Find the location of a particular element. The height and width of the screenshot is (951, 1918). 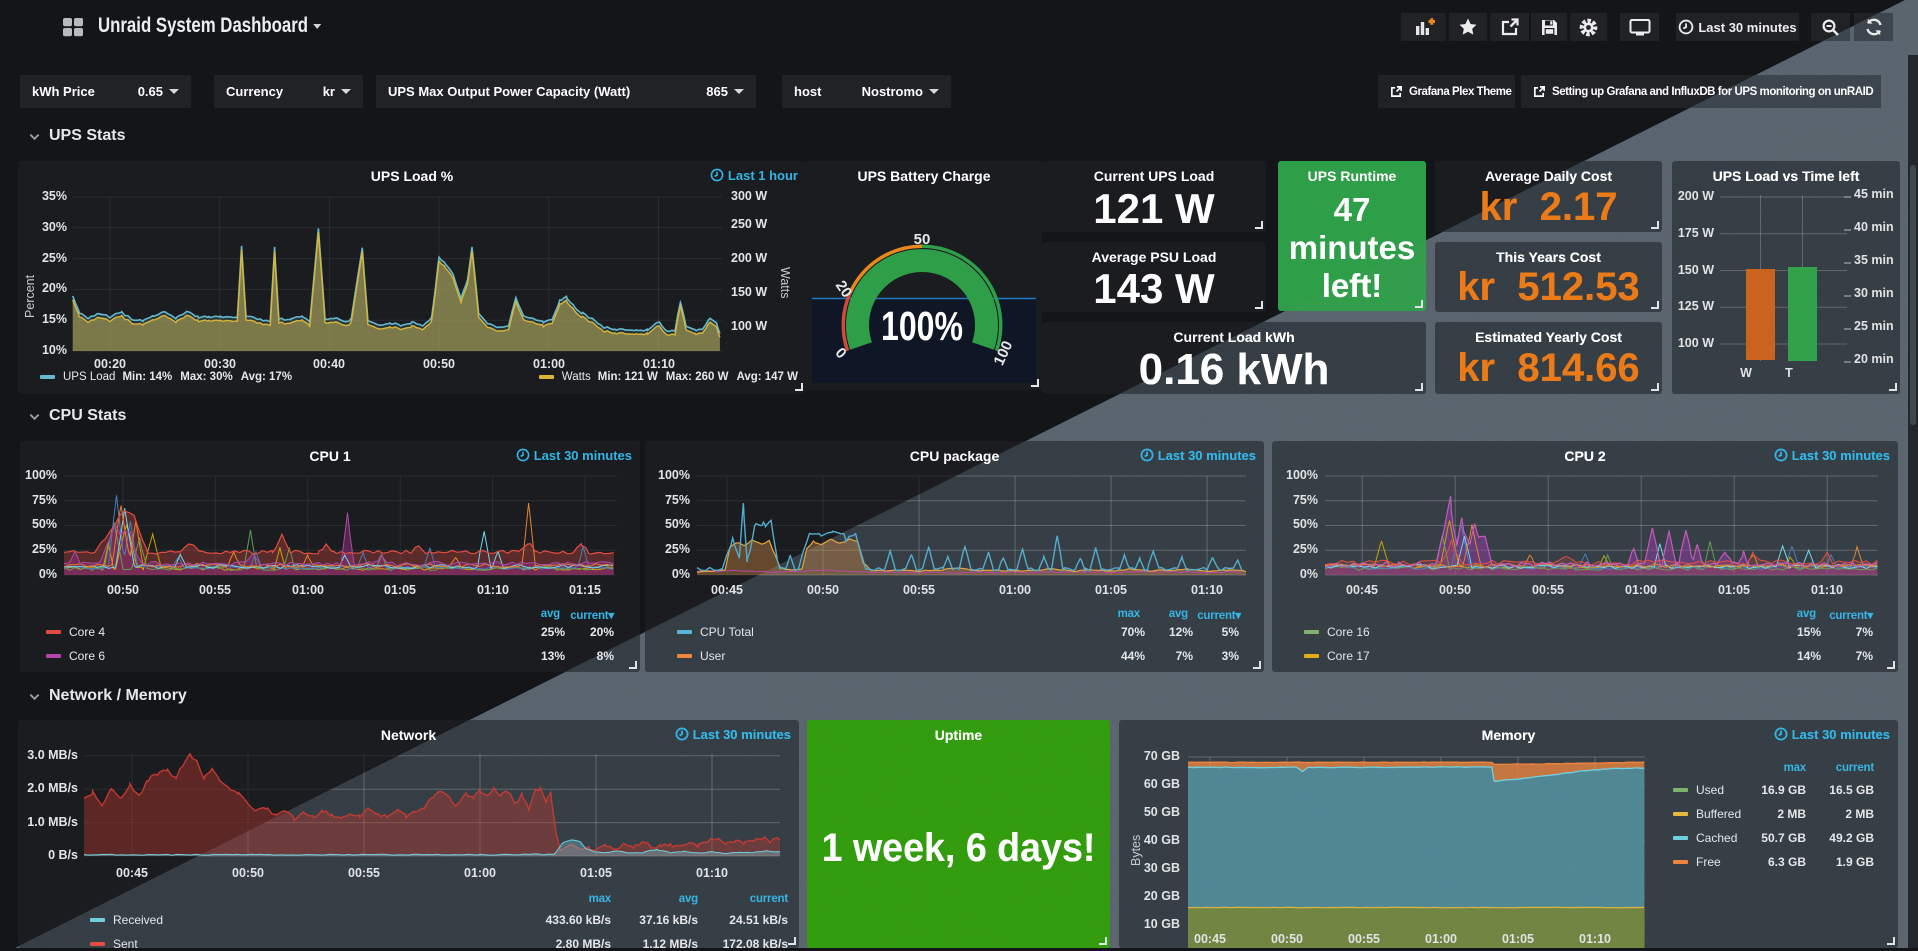

svg-text: 50 is located at coordinates (922, 239).